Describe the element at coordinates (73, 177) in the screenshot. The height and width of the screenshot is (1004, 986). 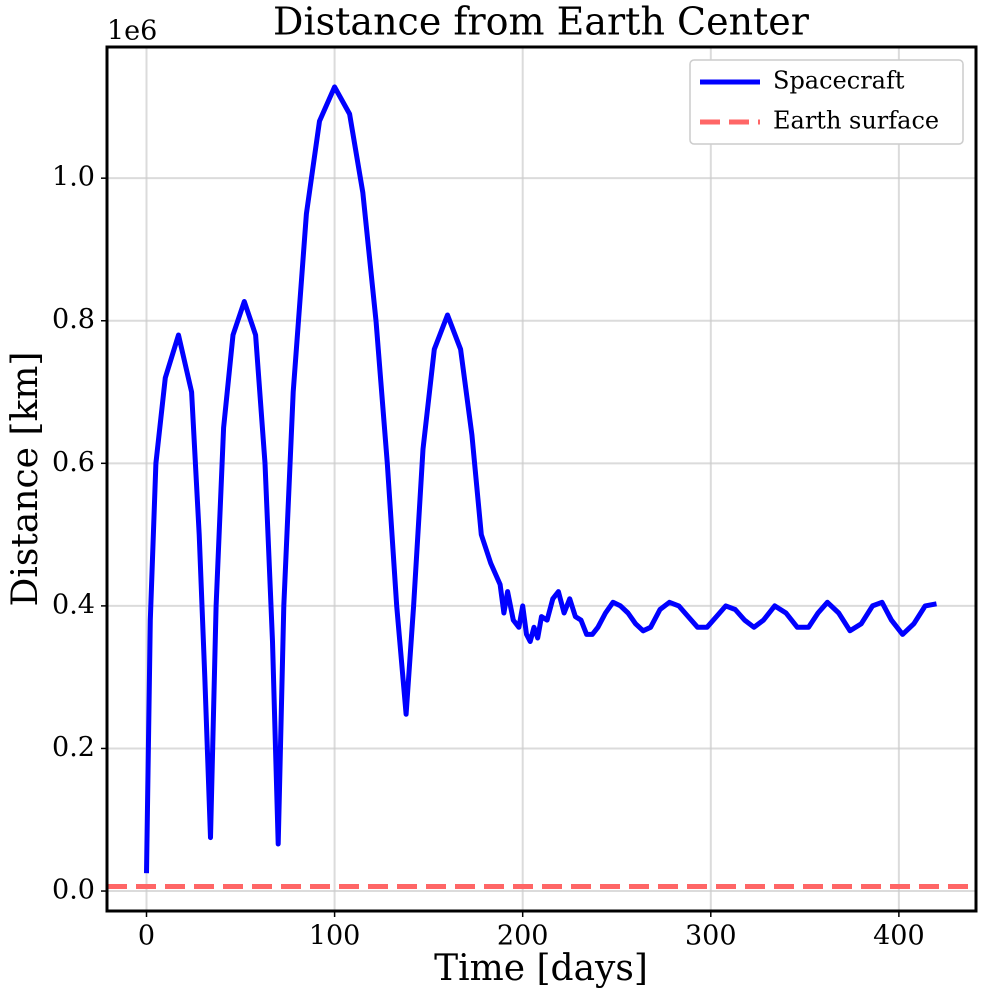
I see `y-tick-label: 1.0` at that location.